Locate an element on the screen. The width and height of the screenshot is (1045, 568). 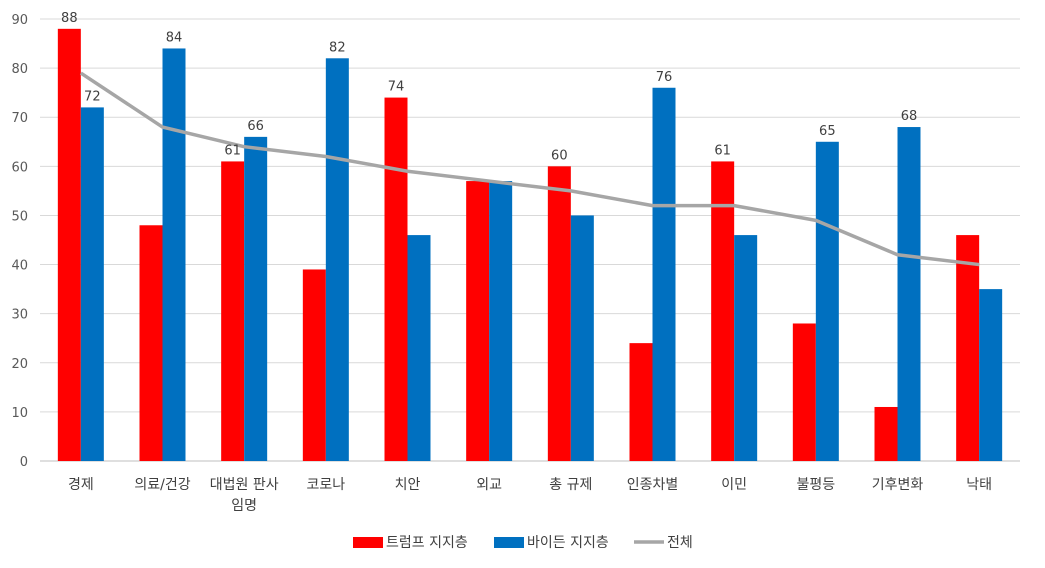
category-label-line: 치안 is located at coordinates (408, 485).